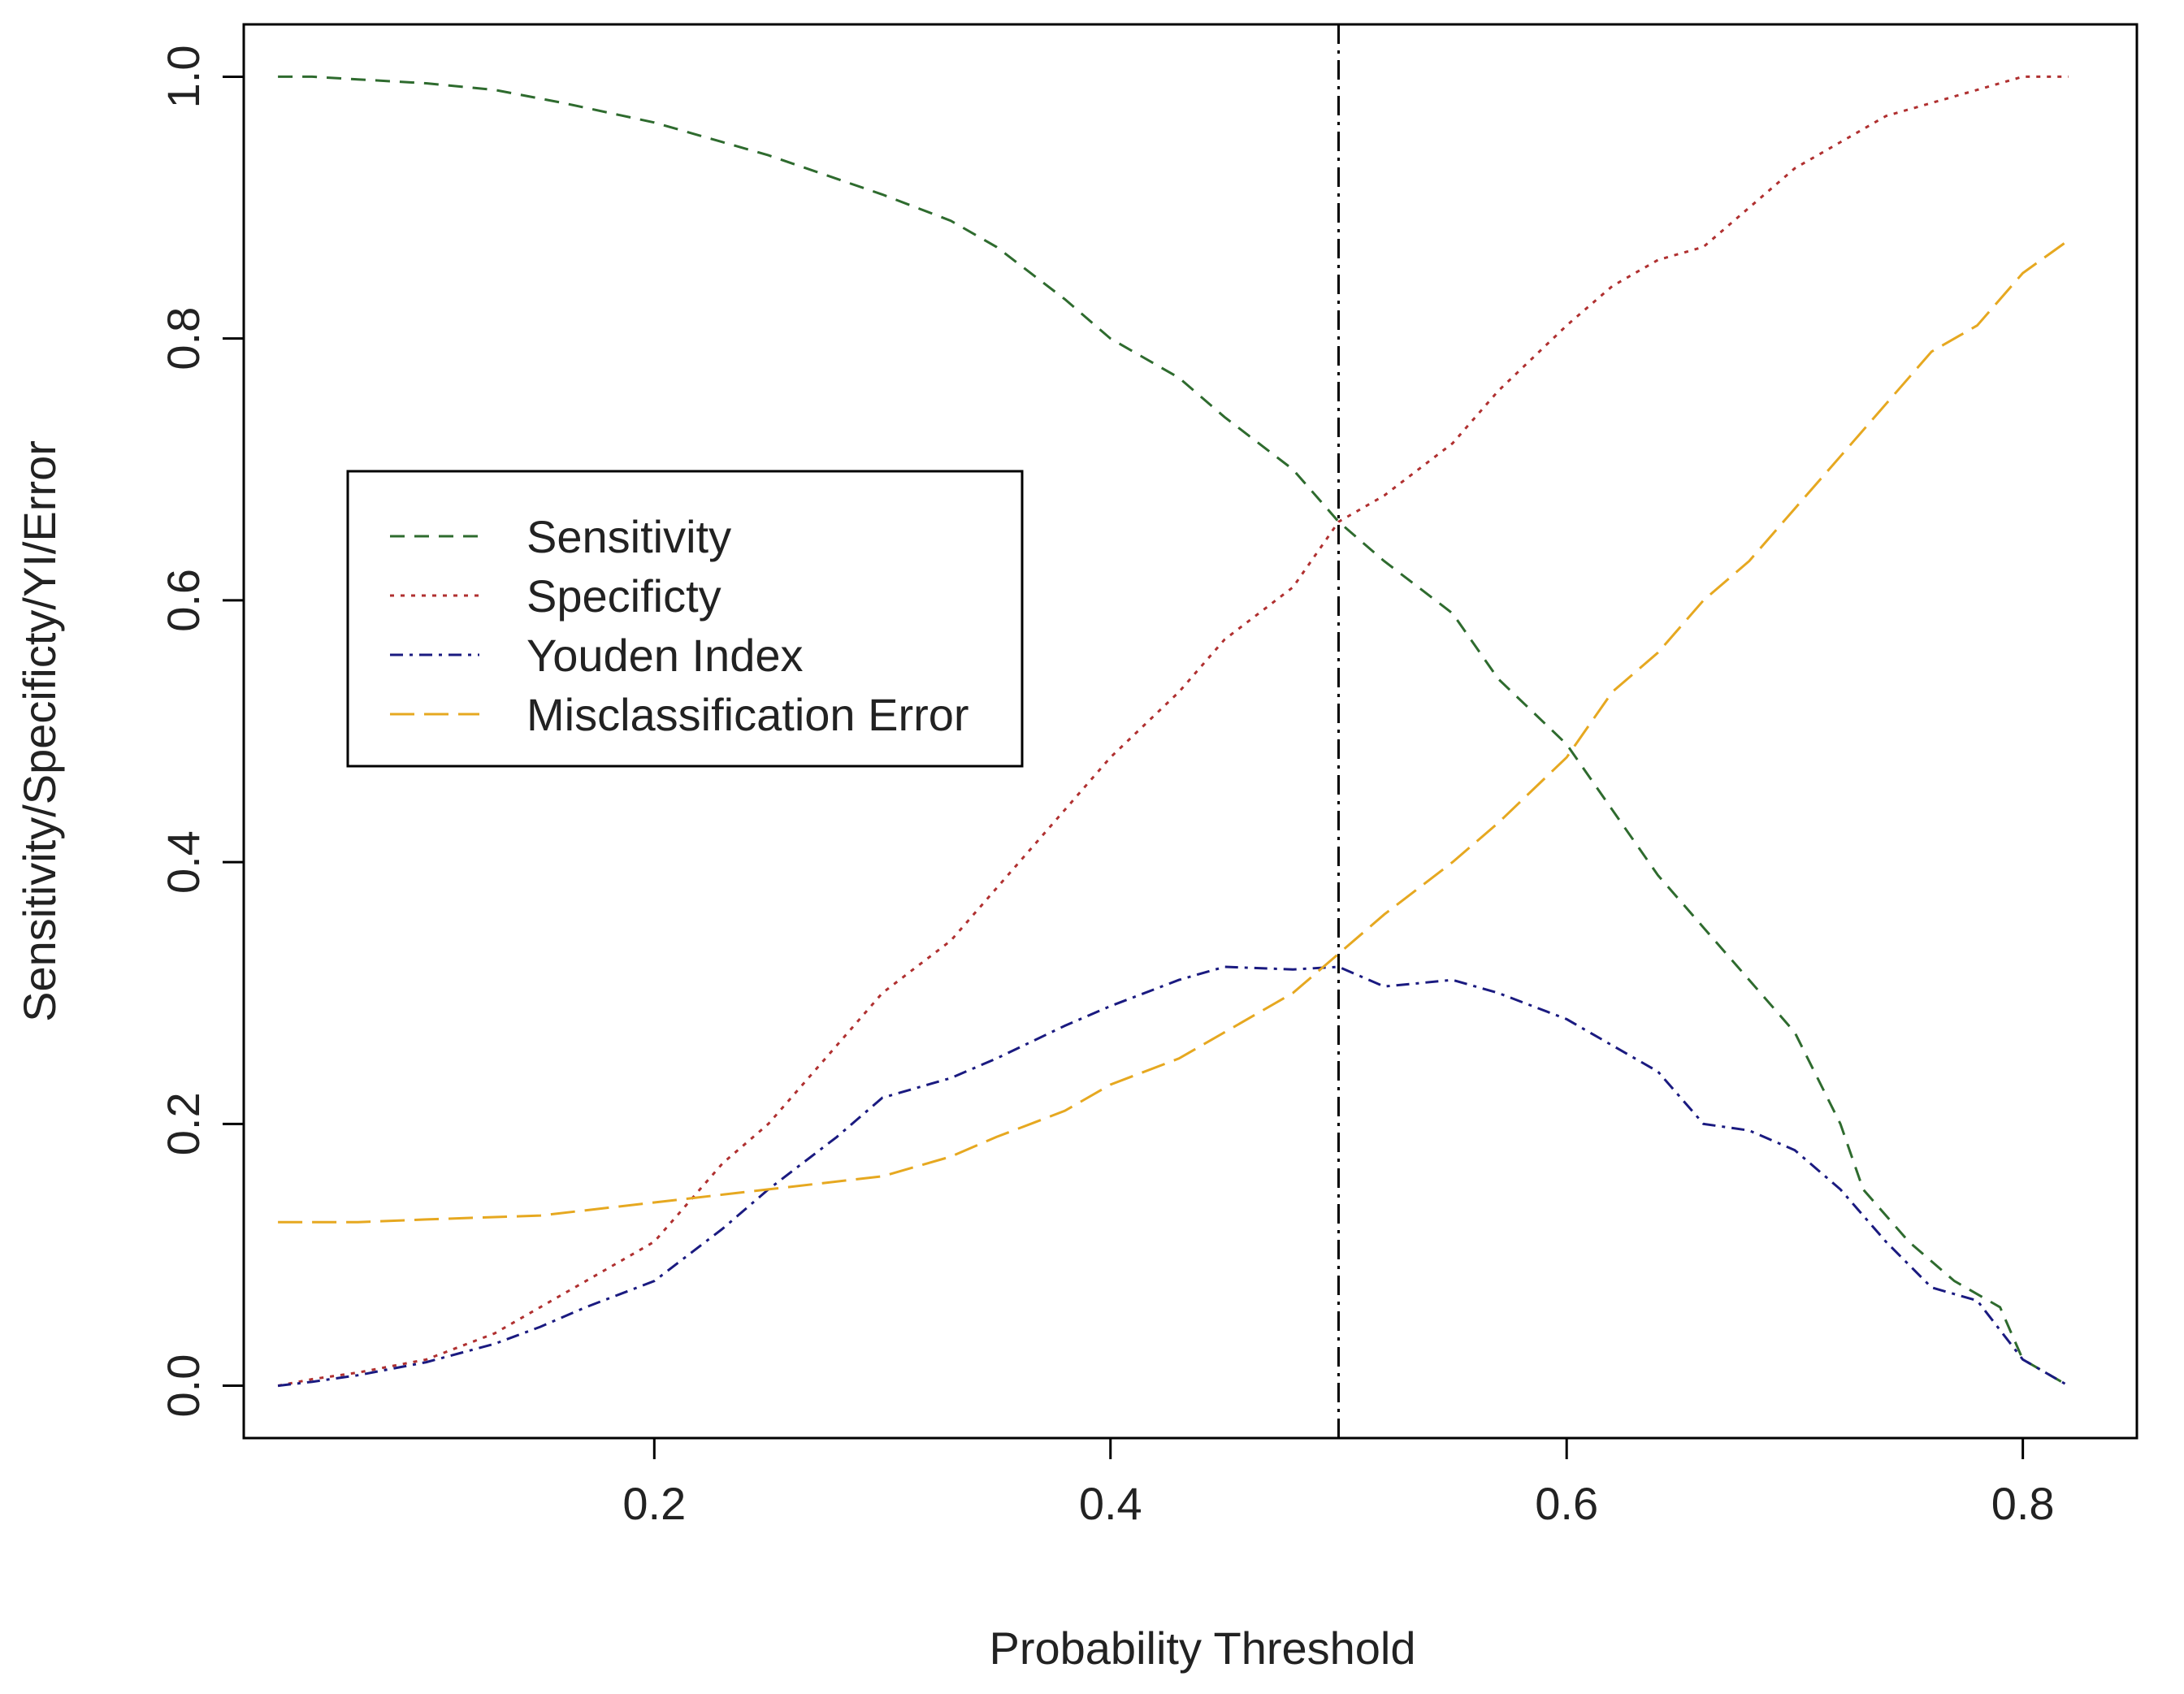  I want to click on y-tick-label: 0.2, so click(184, 1123).